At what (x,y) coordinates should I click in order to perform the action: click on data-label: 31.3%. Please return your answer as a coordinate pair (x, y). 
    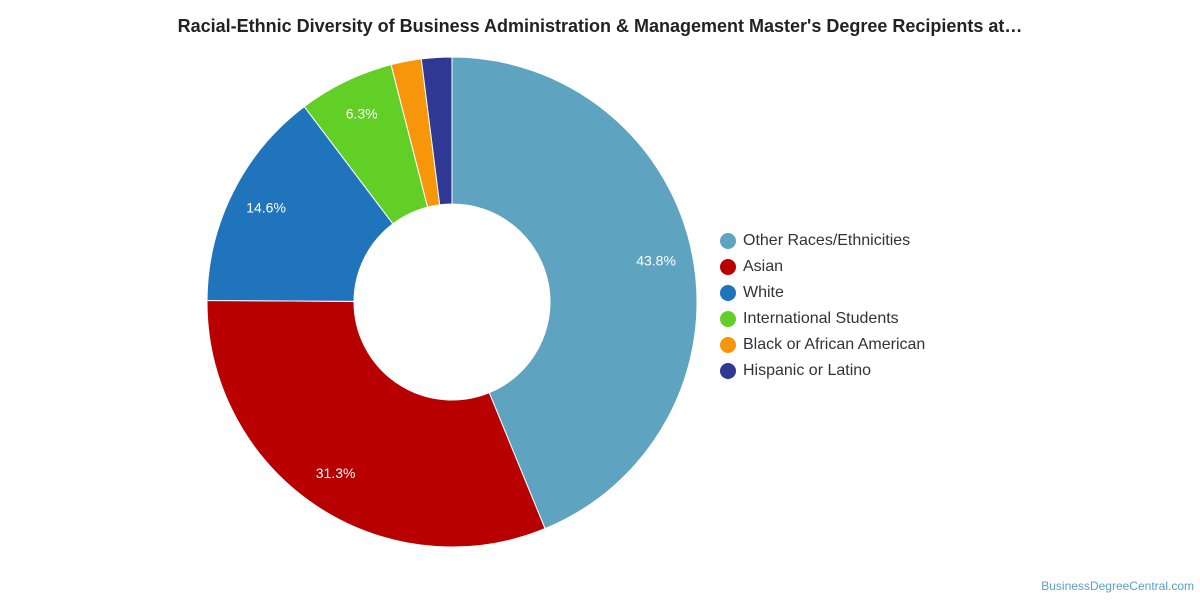
    Looking at the image, I should click on (336, 473).